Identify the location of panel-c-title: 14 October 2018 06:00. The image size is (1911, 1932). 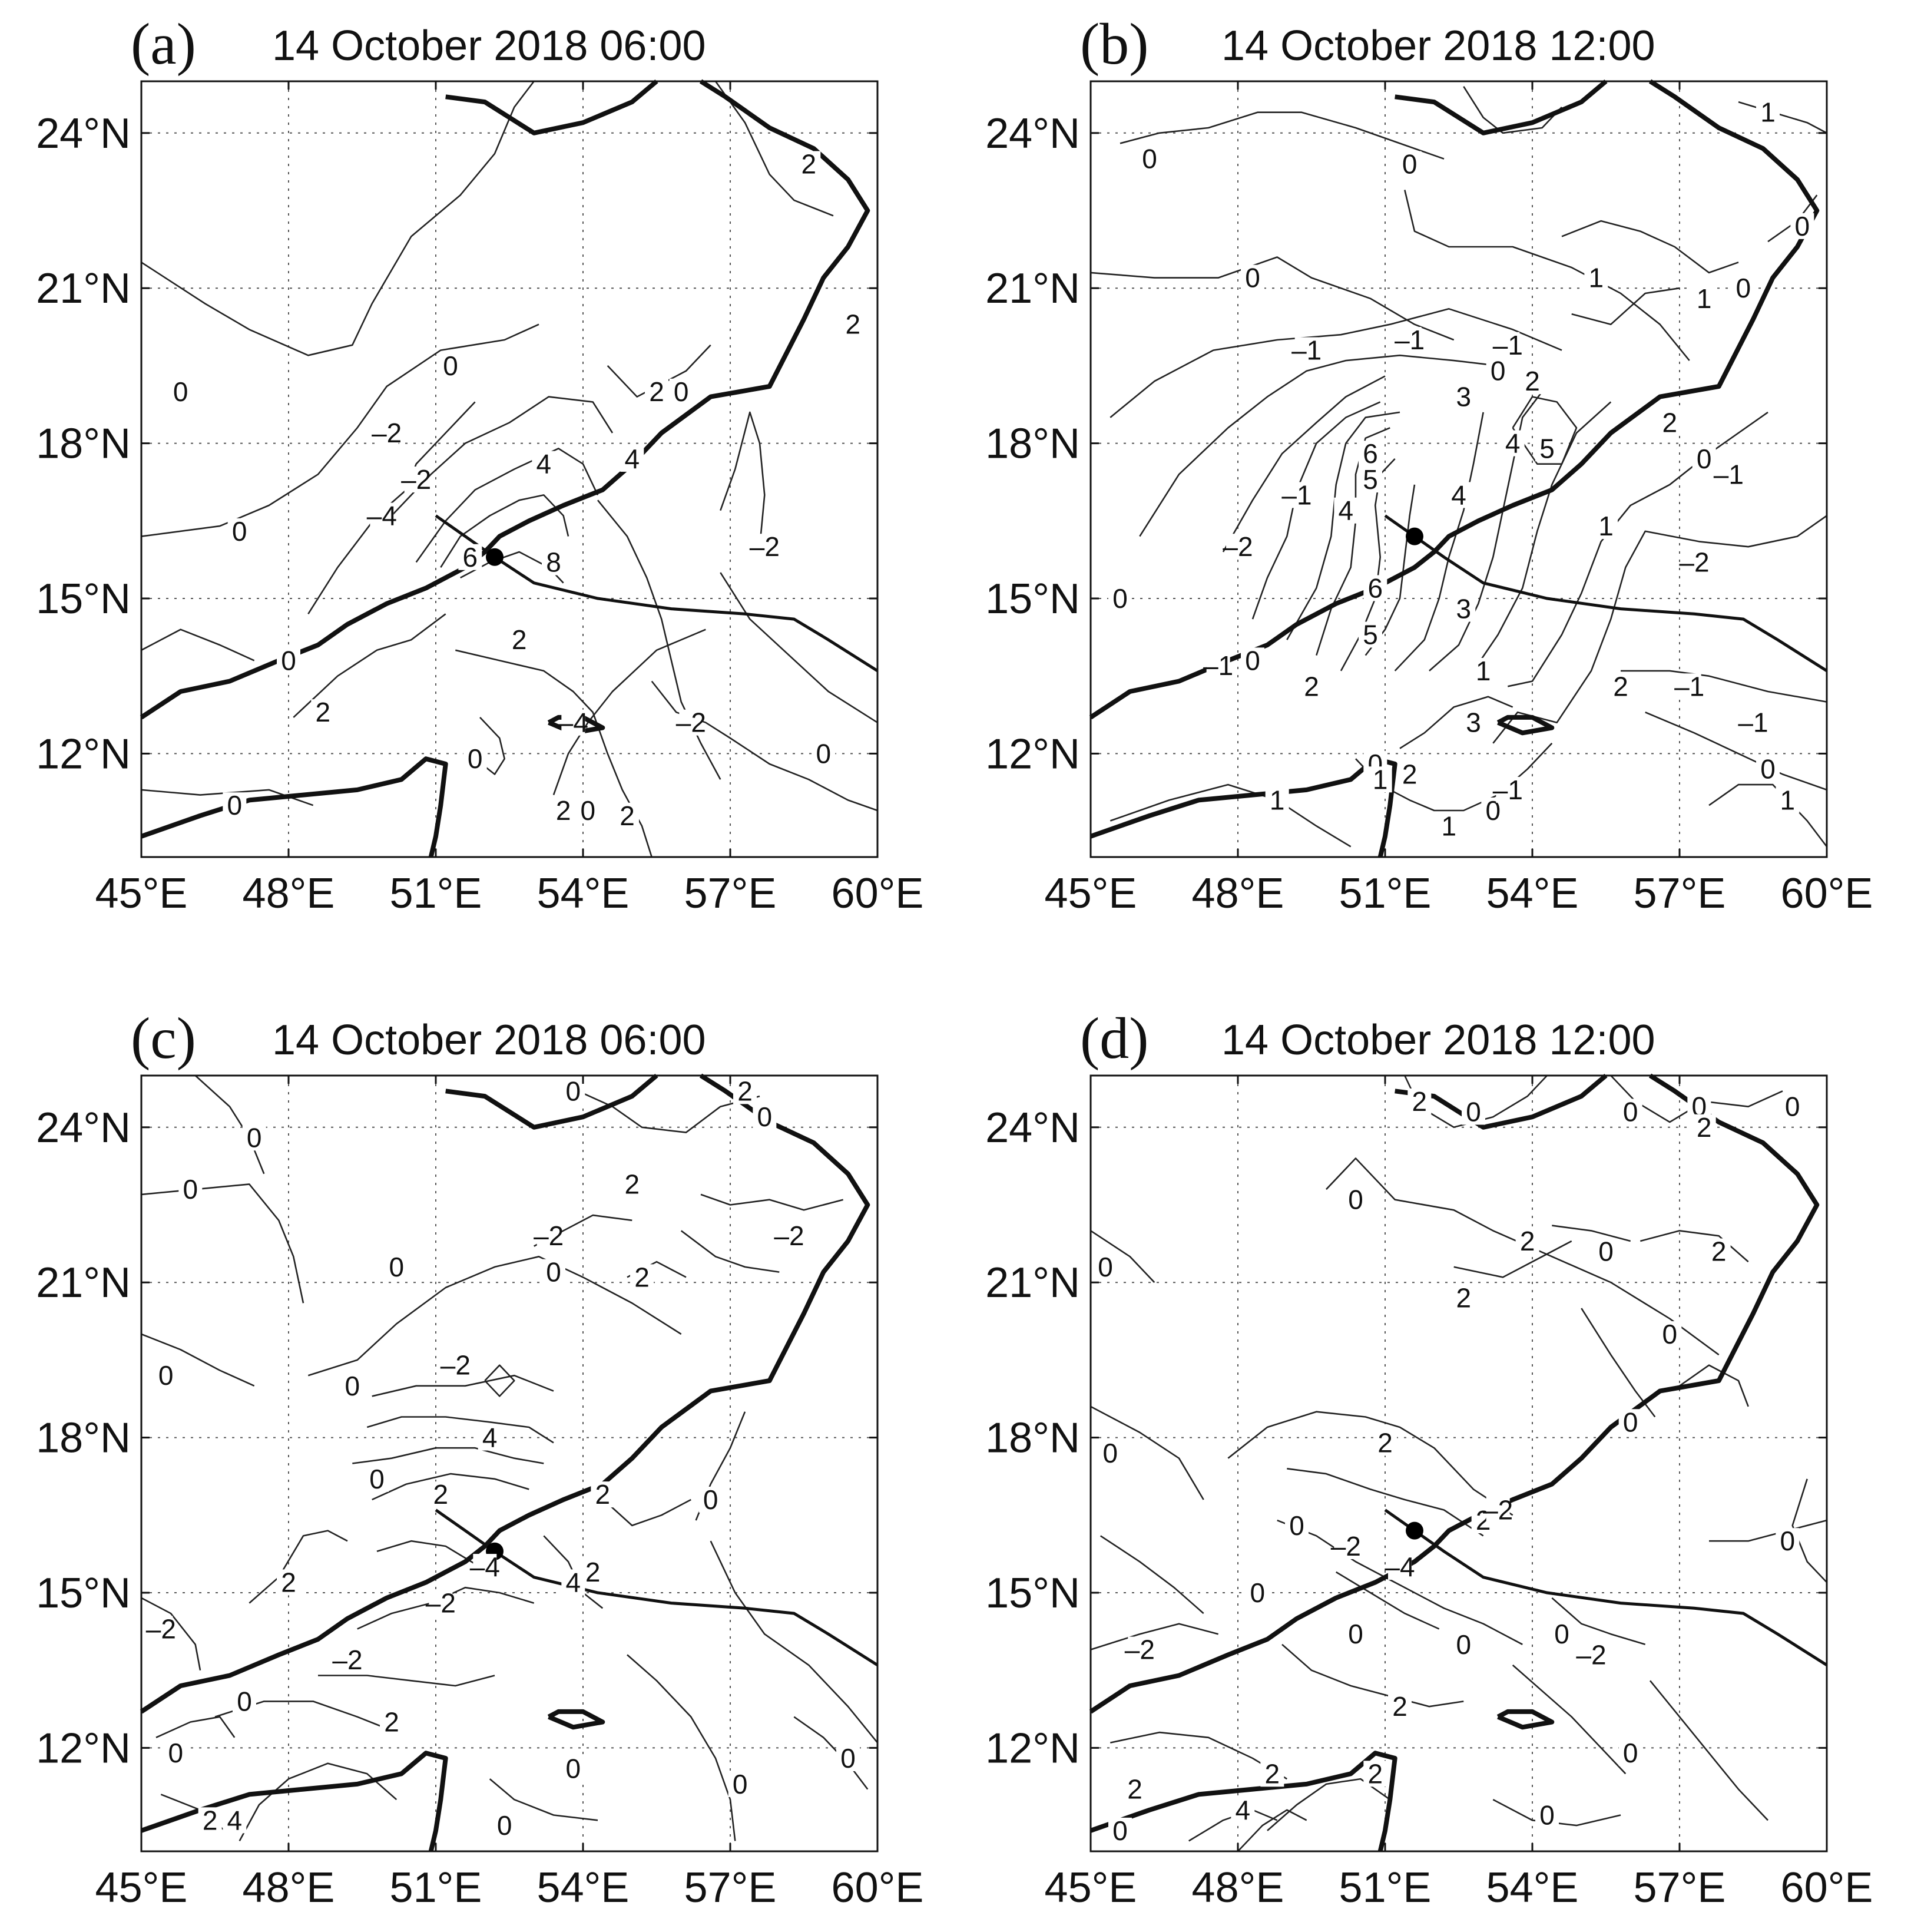
(489, 1040).